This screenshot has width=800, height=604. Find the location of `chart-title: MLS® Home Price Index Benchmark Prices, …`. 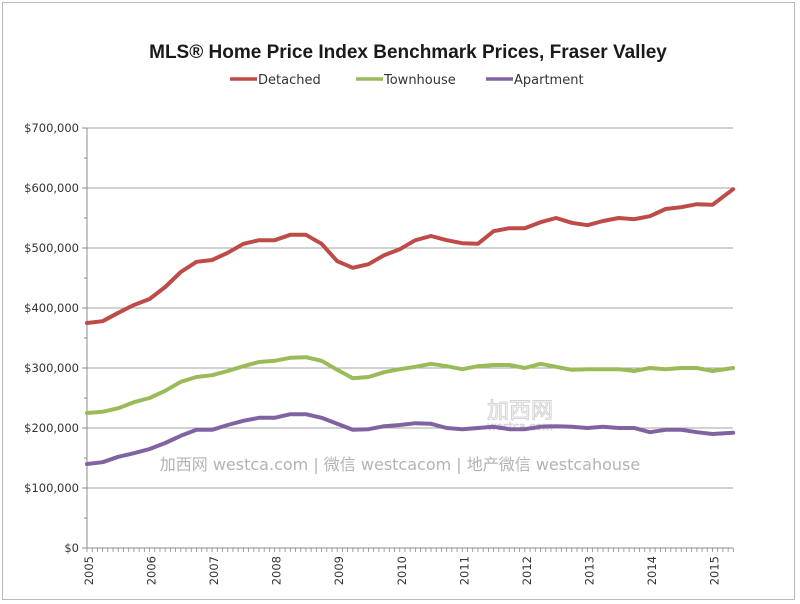

chart-title: MLS® Home Price Index Benchmark Prices, … is located at coordinates (408, 52).